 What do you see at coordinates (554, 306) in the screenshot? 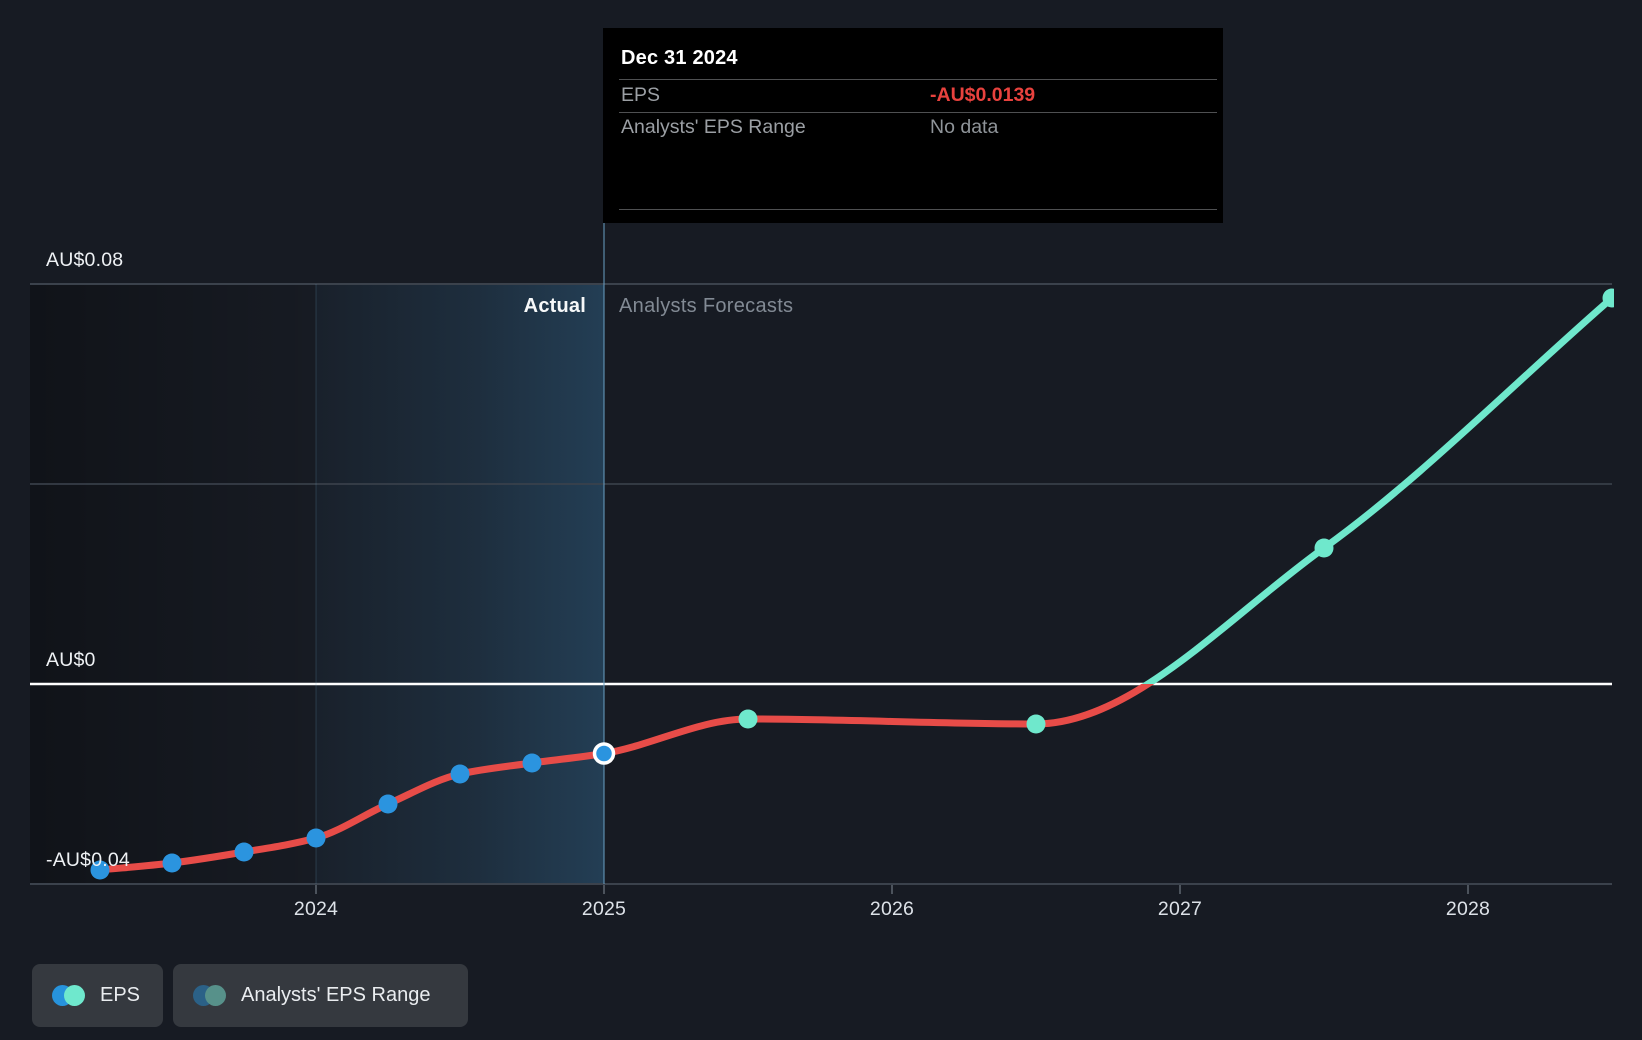
I see `actual-phase-label: Actual` at bounding box center [554, 306].